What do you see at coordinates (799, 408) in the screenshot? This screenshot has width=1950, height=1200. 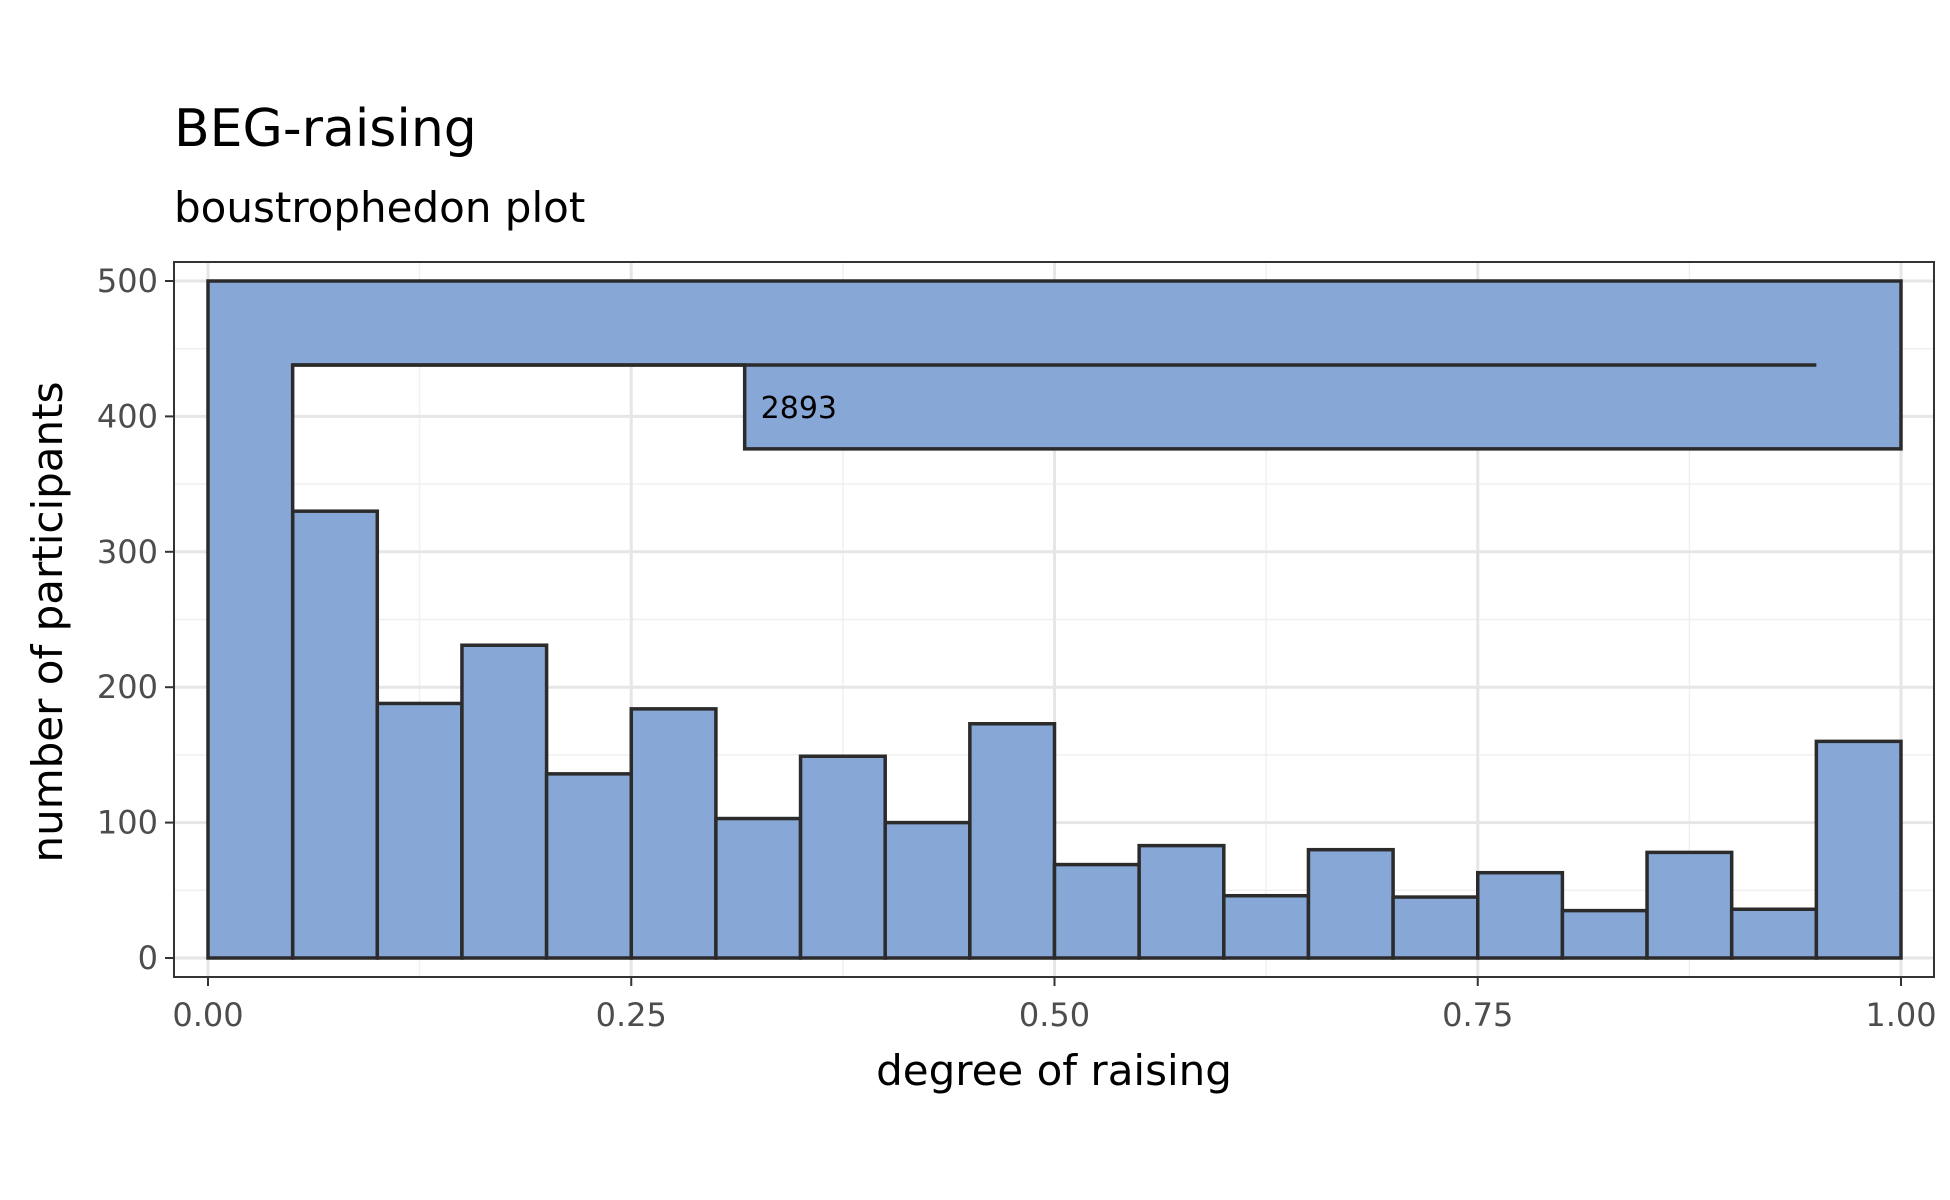 I see `boustrophedon-count-label: 2893` at bounding box center [799, 408].